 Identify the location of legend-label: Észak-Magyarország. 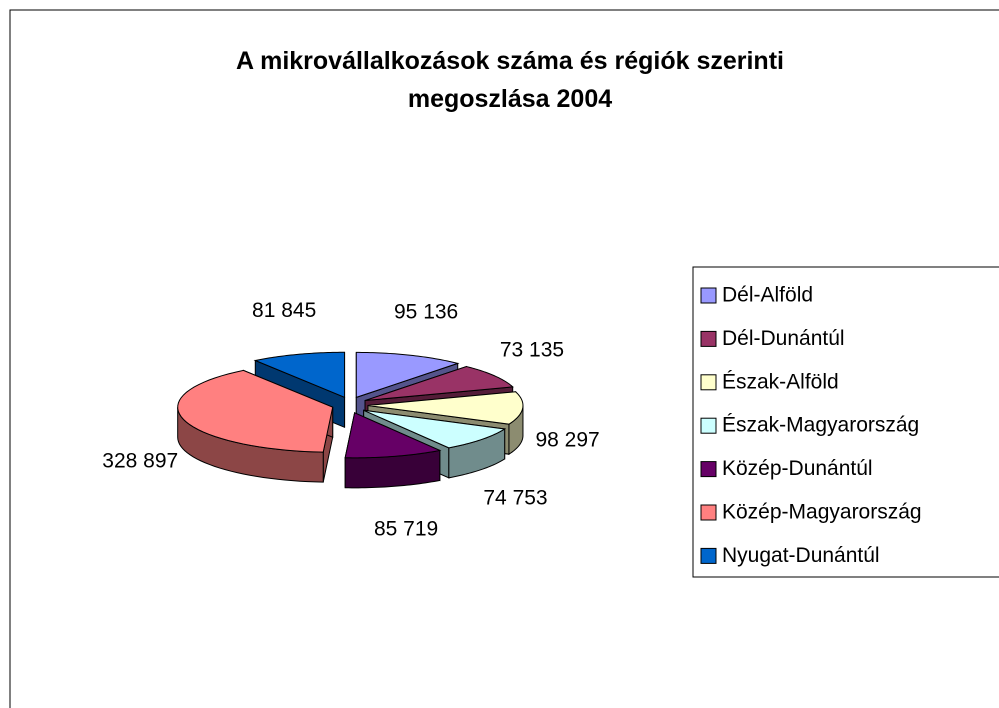
(820, 425).